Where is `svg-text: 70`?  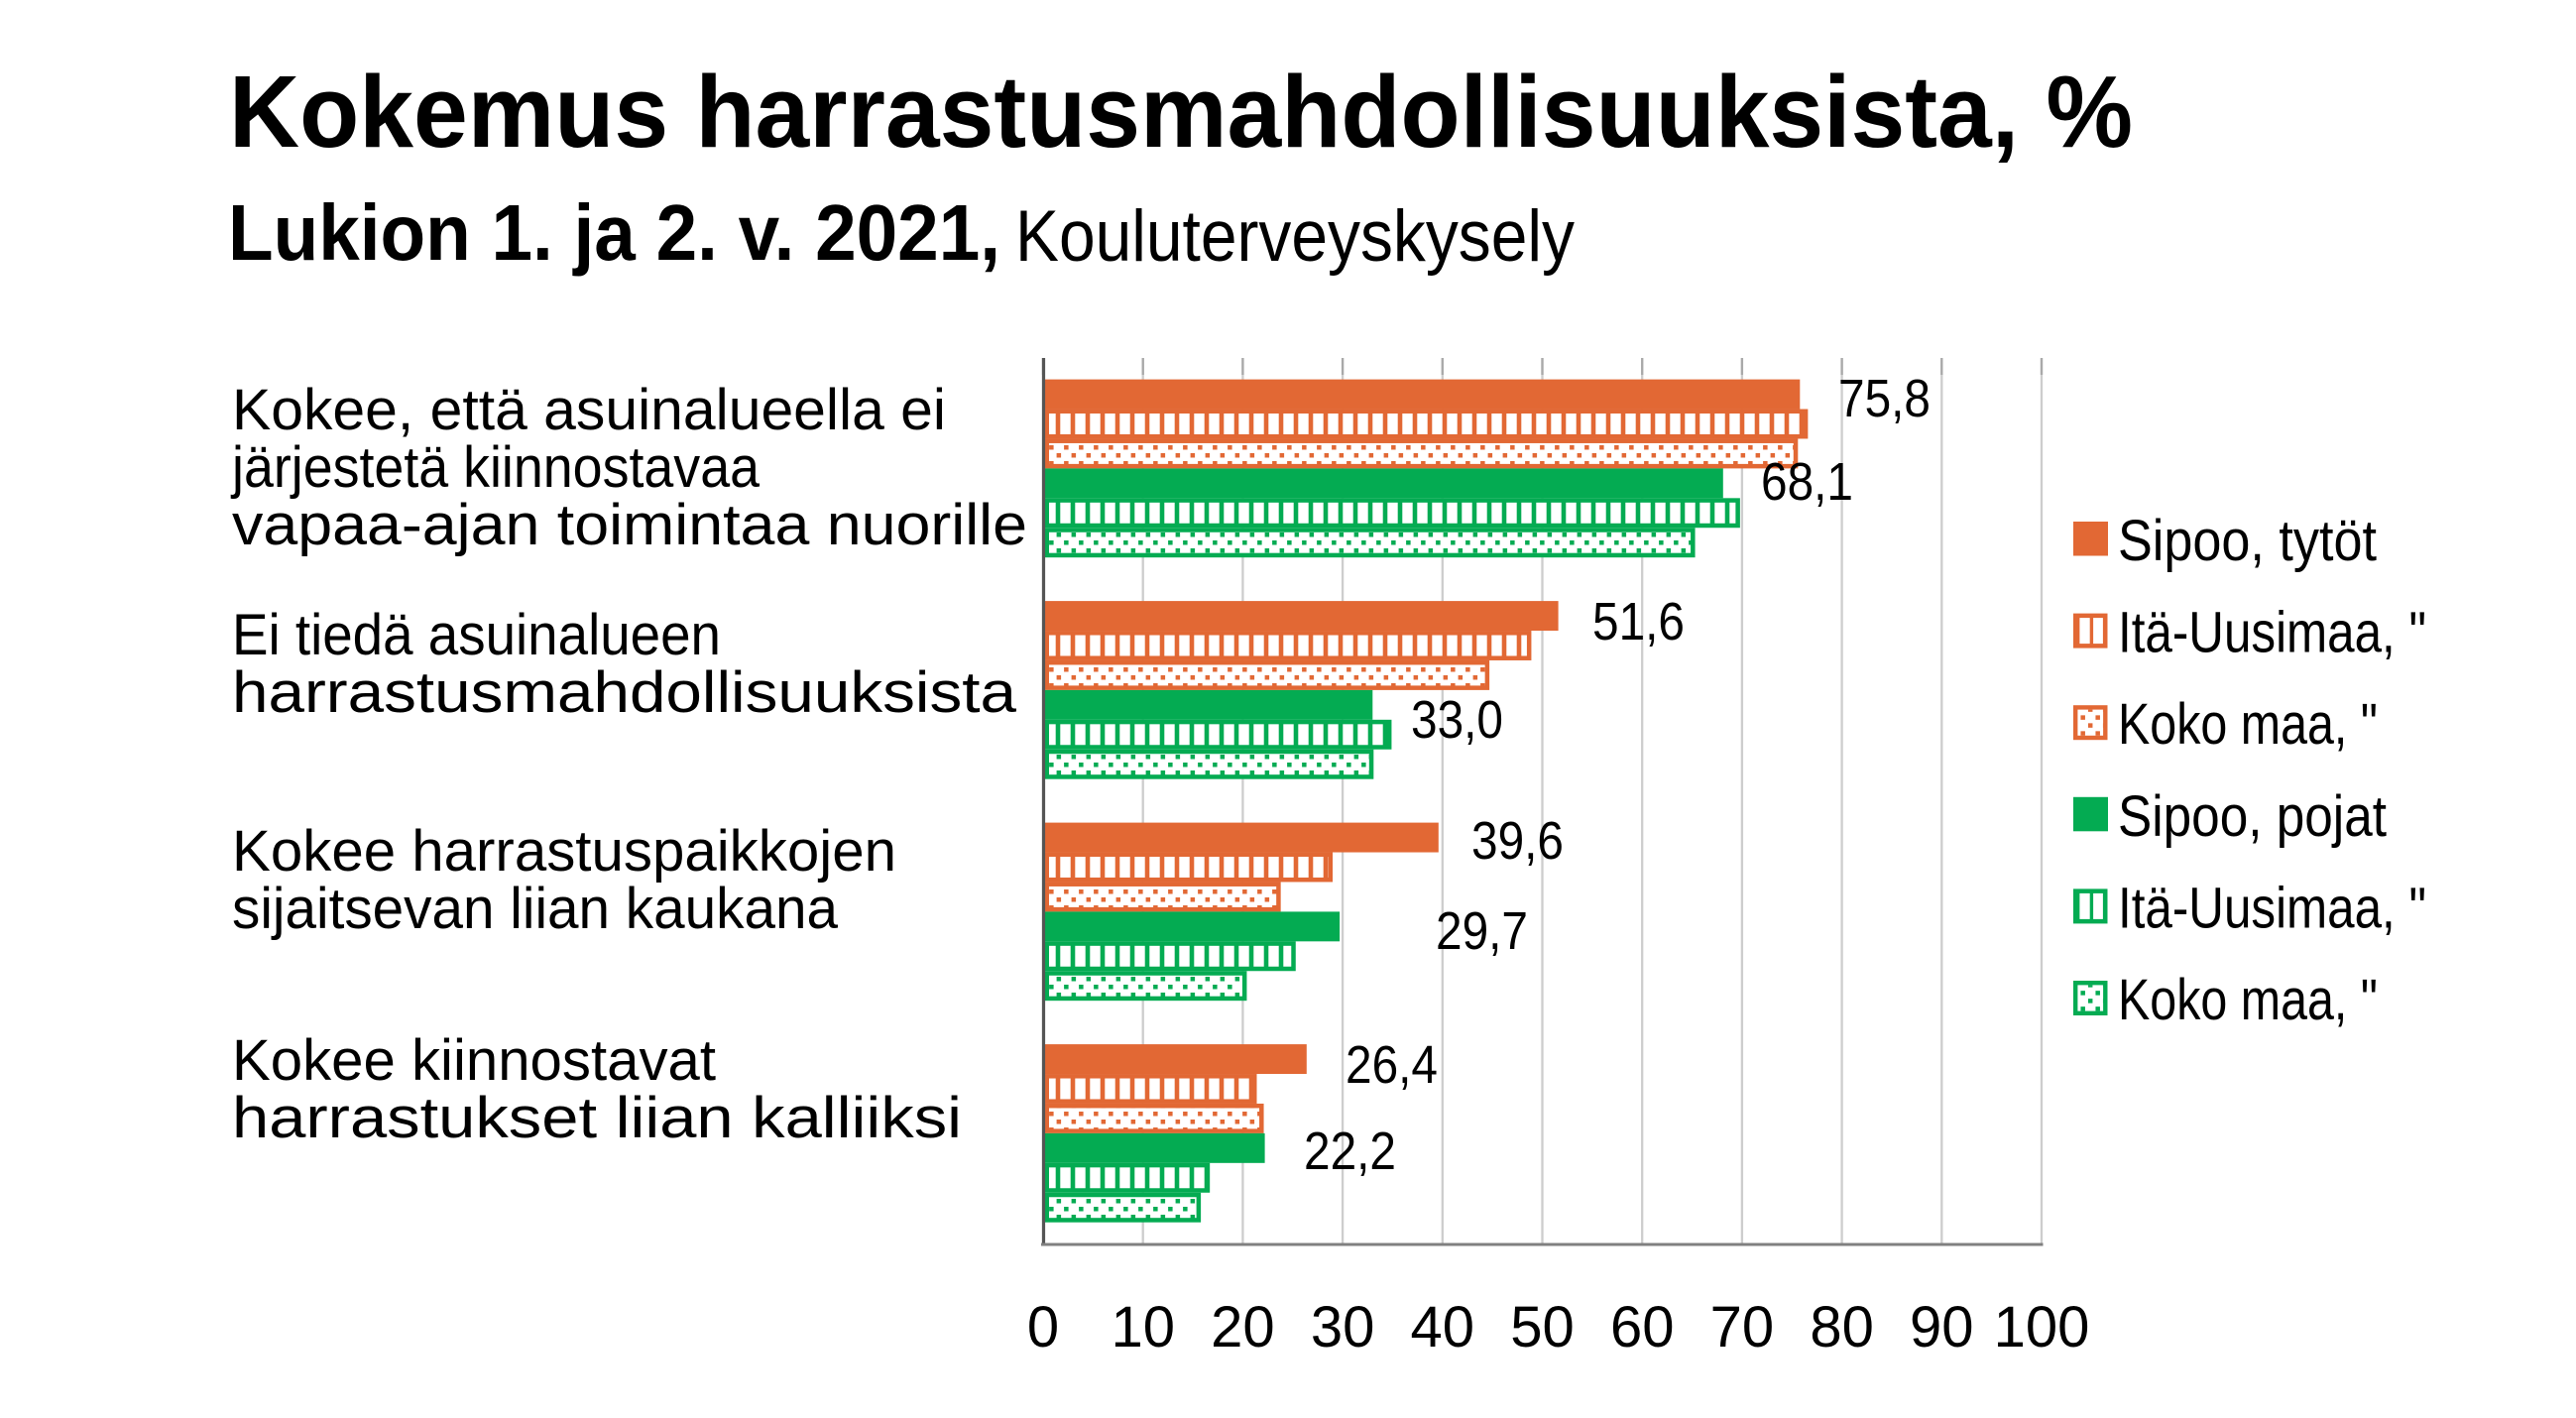
svg-text: 70 is located at coordinates (1742, 1327).